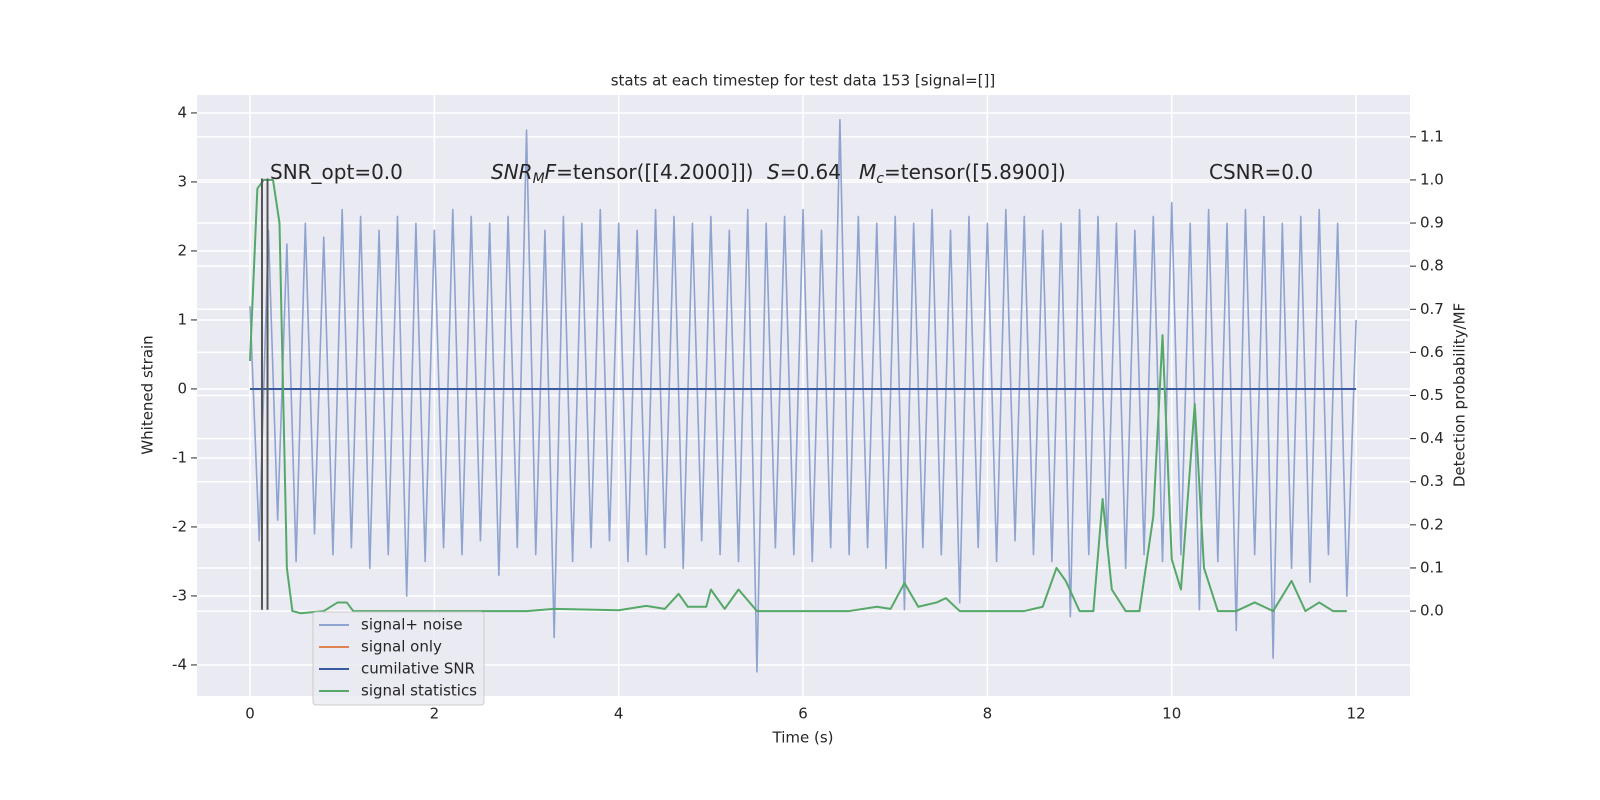  I want to click on y2-tick-label: 0.0, so click(1432, 611).